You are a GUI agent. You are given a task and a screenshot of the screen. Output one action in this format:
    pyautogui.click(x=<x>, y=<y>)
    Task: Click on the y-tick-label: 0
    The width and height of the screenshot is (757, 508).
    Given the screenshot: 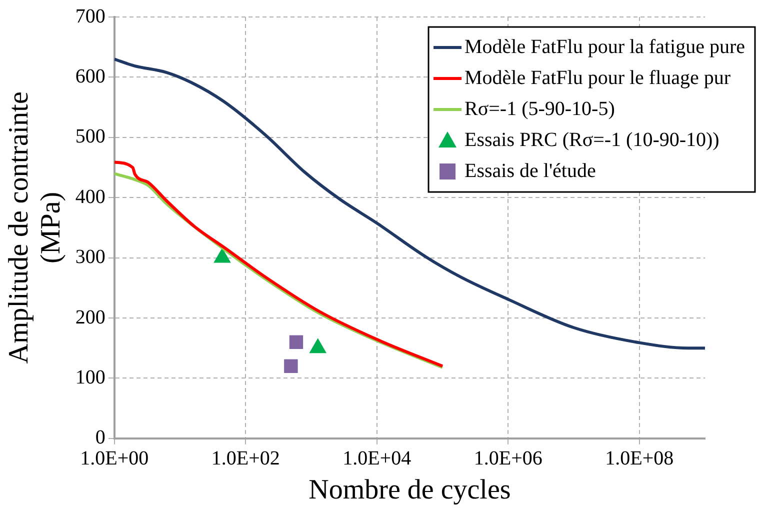 What is the action you would take?
    pyautogui.click(x=100, y=437)
    